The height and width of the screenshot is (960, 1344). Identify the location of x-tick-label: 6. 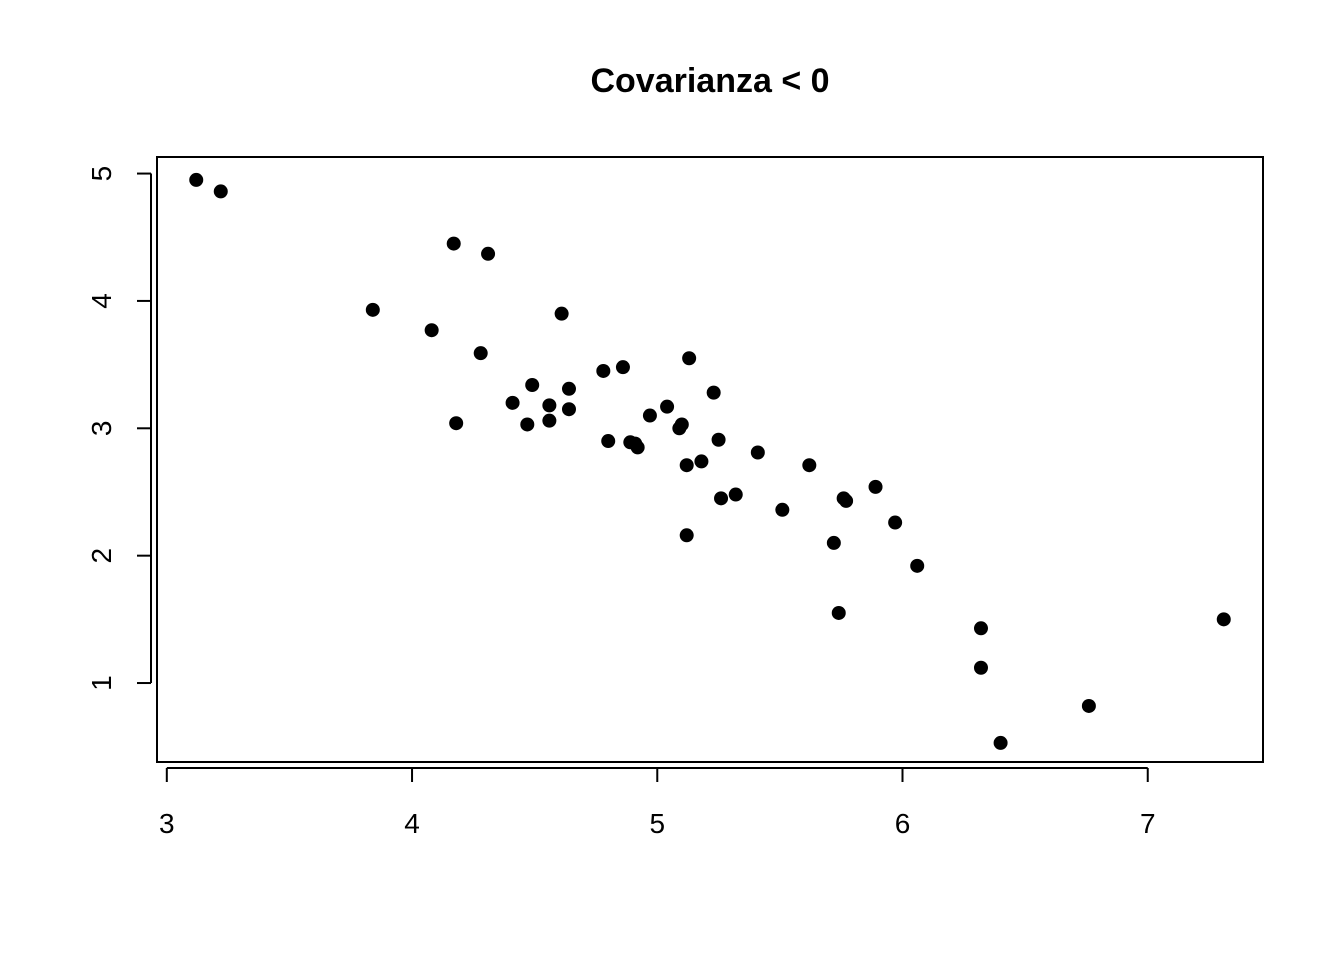
(903, 823).